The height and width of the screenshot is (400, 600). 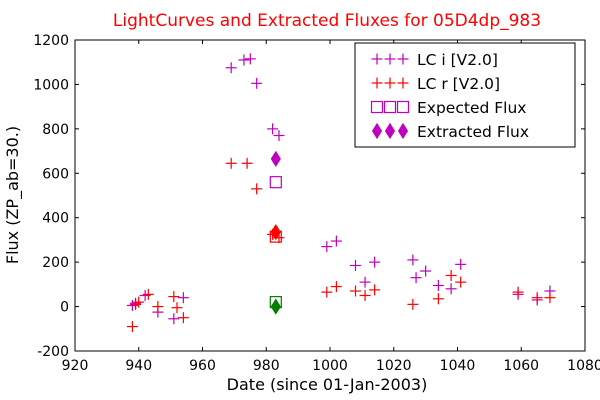 What do you see at coordinates (458, 84) in the screenshot?
I see `legend-label: LC r [V2.0]` at bounding box center [458, 84].